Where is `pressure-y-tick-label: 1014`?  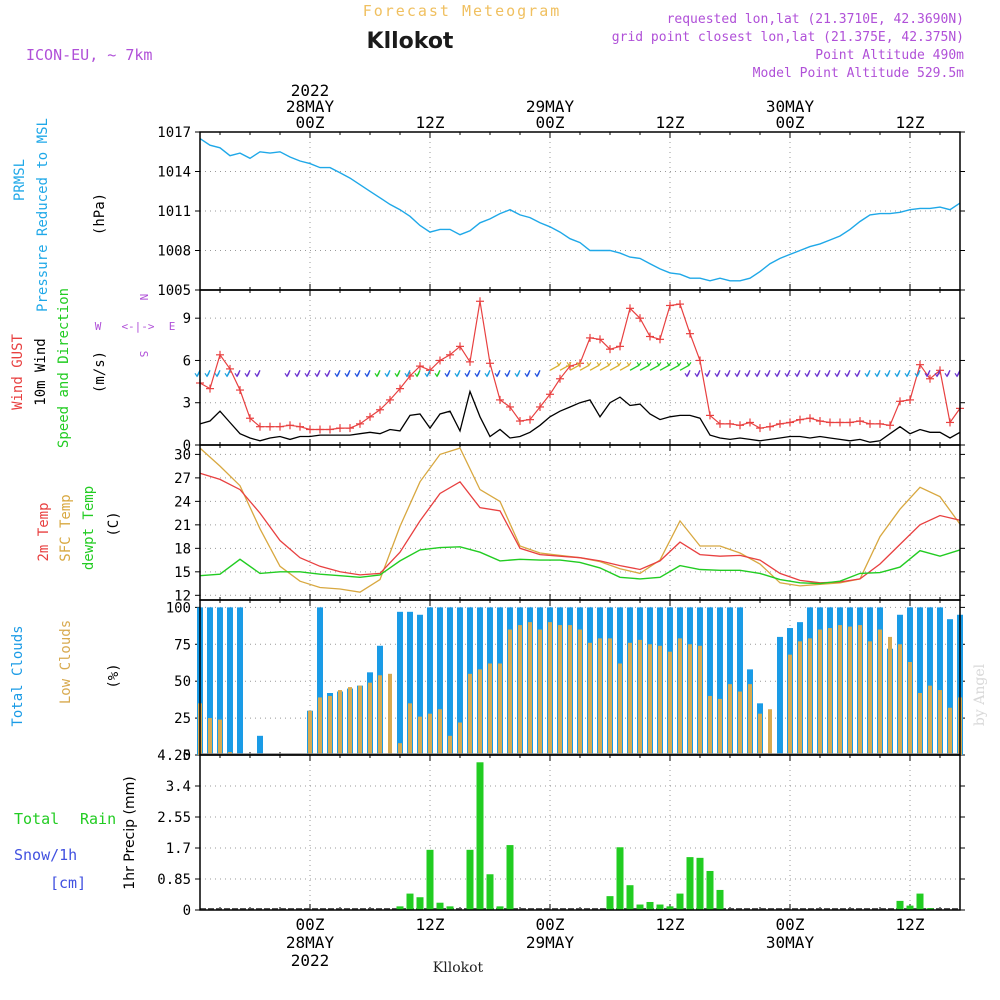 pressure-y-tick-label: 1014 is located at coordinates (174, 173).